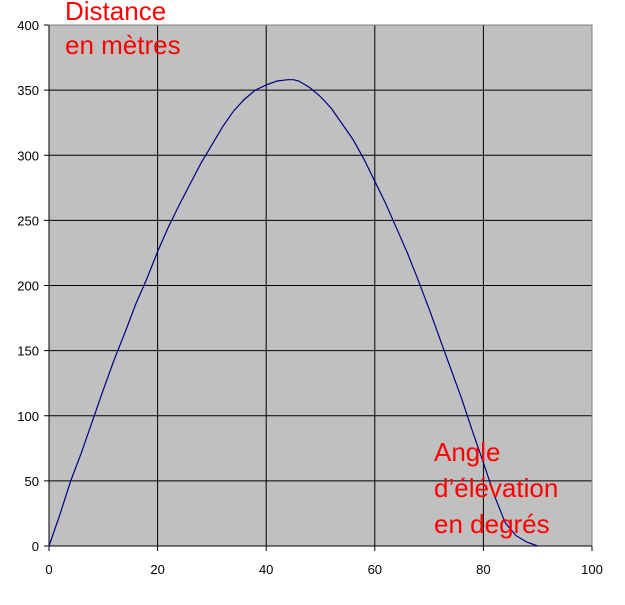 This screenshot has height=605, width=625. What do you see at coordinates (157, 569) in the screenshot?
I see `x-tick-label: 20` at bounding box center [157, 569].